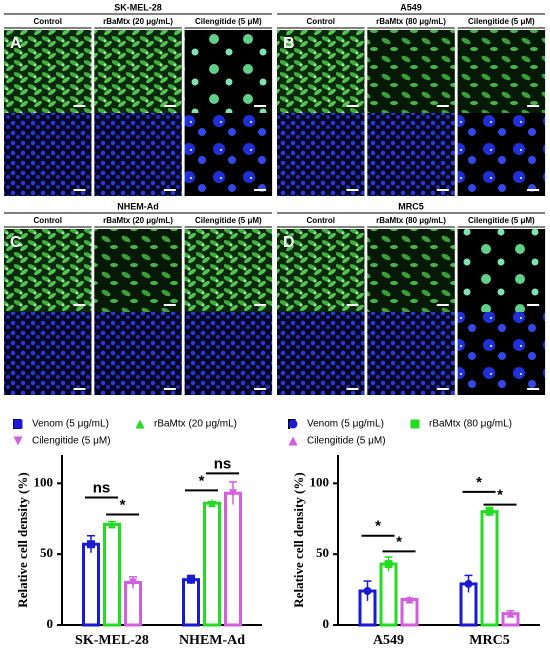 This screenshot has width=550, height=655. I want to click on x-tick-label: NHEM-Ad, so click(212, 640).